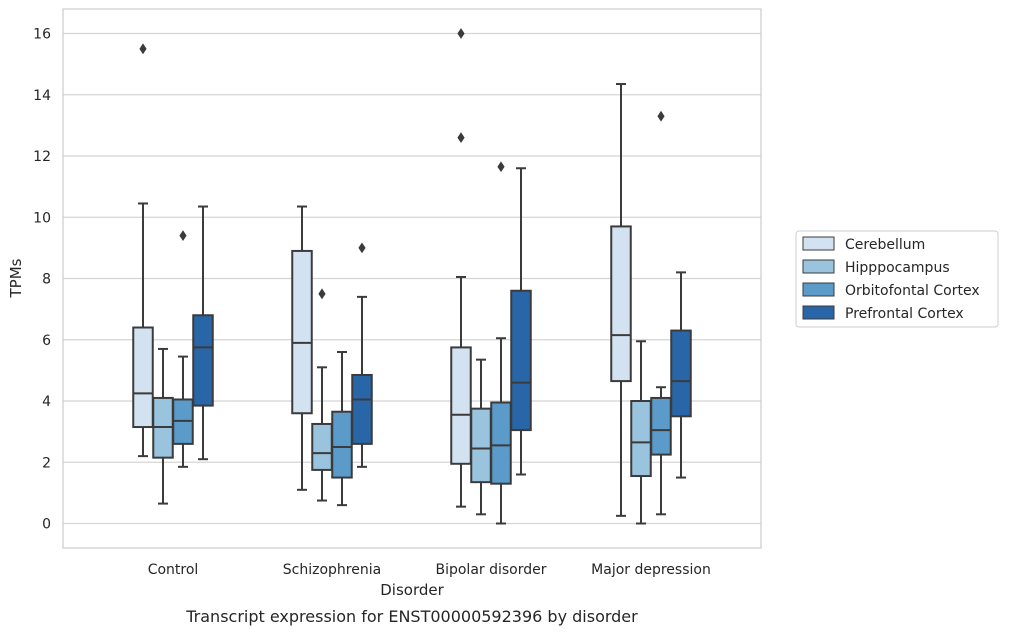  I want to click on x-tick-label: Major depression, so click(651, 570).